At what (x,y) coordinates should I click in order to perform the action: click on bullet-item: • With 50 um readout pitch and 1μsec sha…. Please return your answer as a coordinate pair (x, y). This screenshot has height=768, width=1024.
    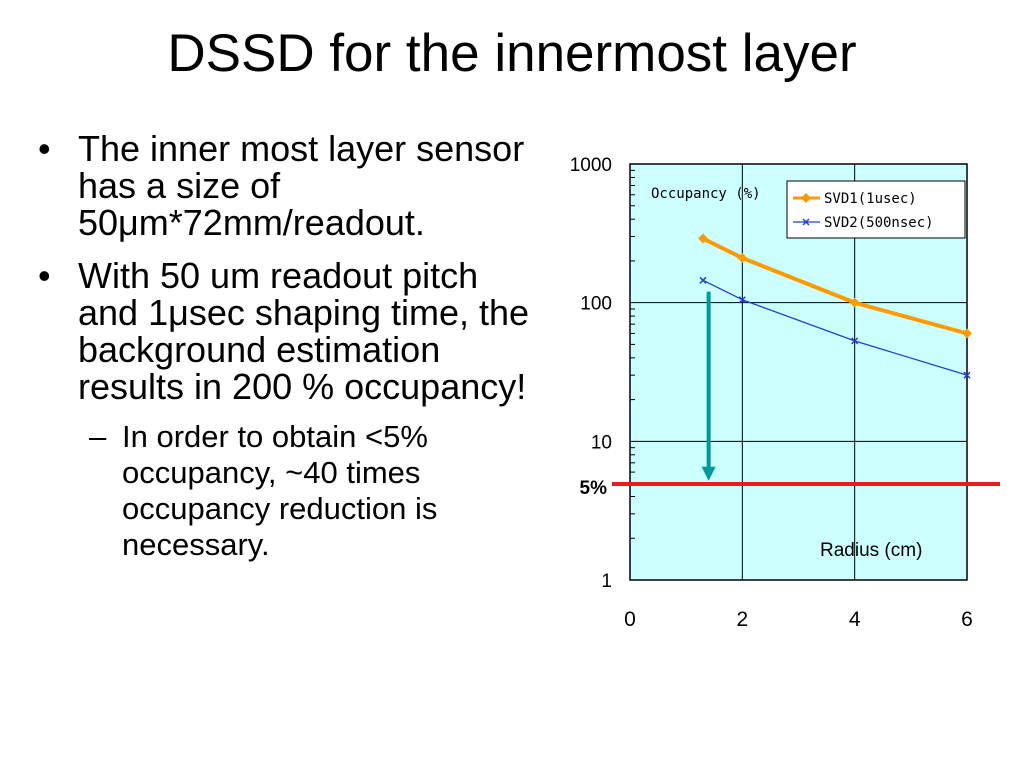
    Looking at the image, I should click on (288, 331).